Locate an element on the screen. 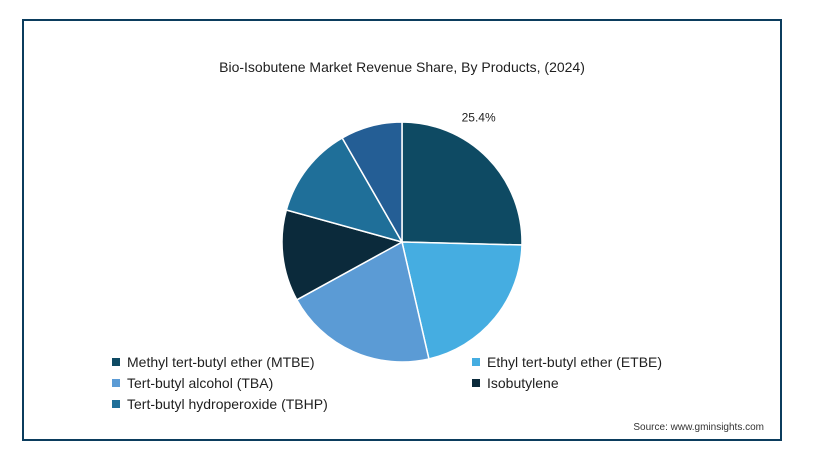 The width and height of the screenshot is (813, 453). data-label-1: 25.4% is located at coordinates (479, 118).